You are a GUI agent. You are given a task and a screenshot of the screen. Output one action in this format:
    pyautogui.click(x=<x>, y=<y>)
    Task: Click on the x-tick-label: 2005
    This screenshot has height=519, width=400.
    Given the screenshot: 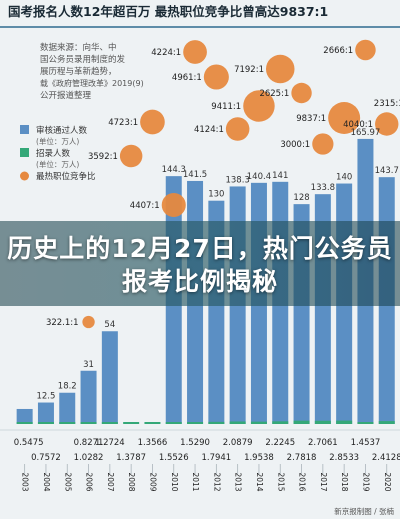 What is the action you would take?
    pyautogui.click(x=67, y=481)
    